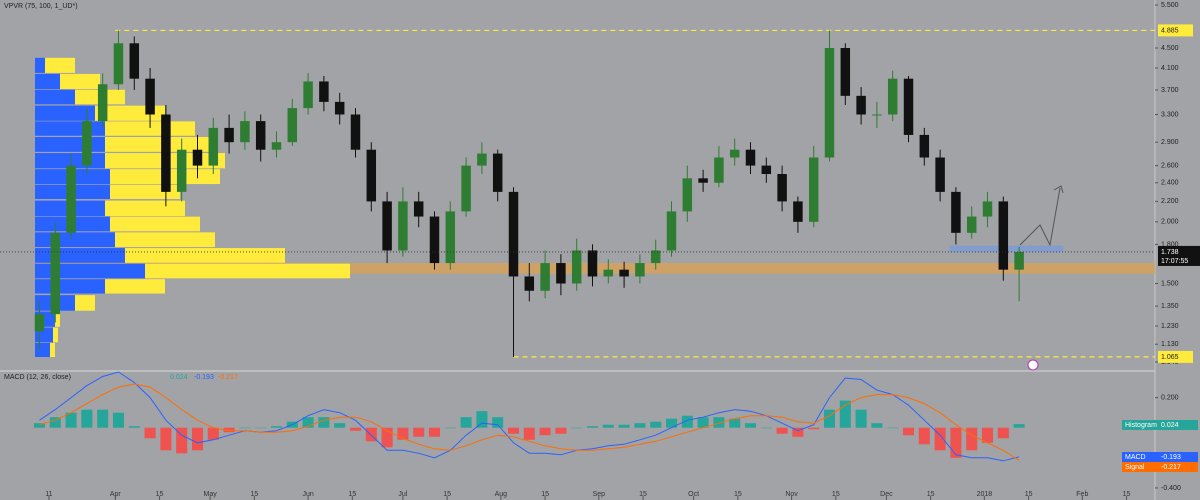 The width and height of the screenshot is (1200, 500). What do you see at coordinates (501, 494) in the screenshot?
I see `x-tick-label: Aug` at bounding box center [501, 494].